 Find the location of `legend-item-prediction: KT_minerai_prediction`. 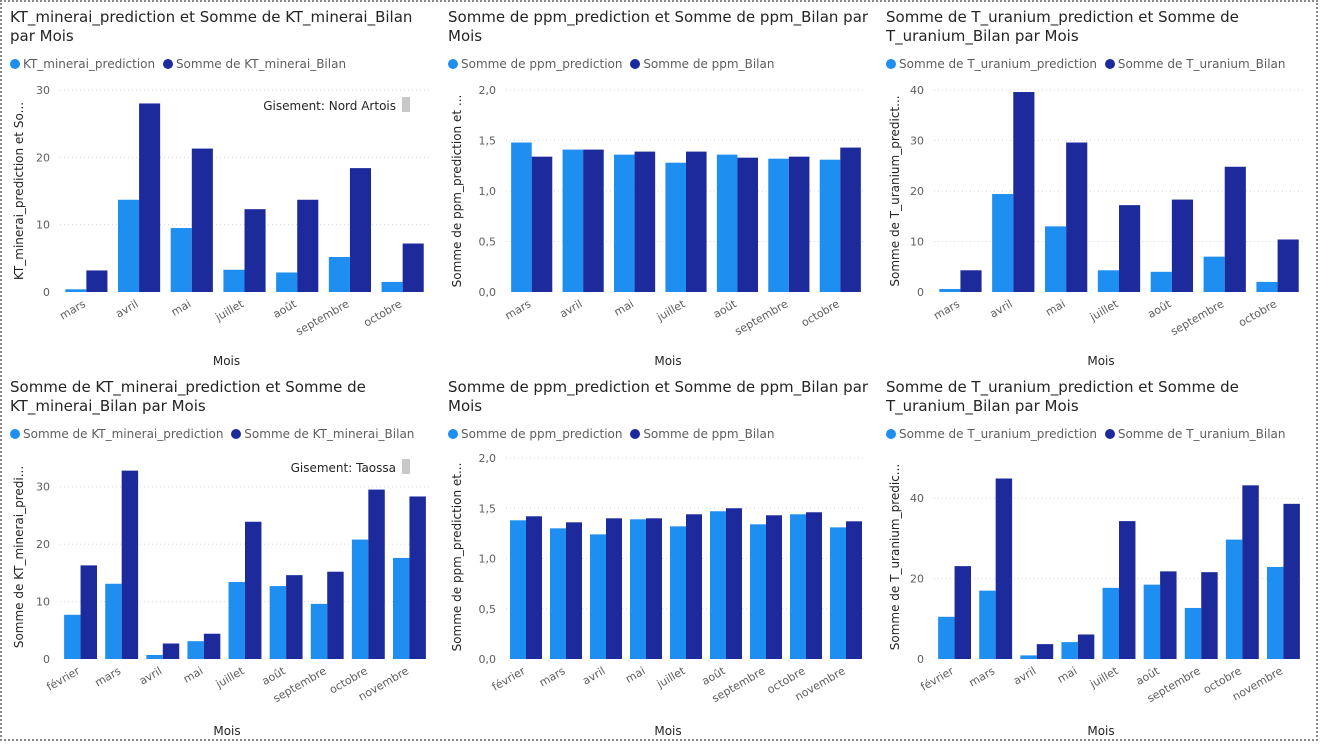

legend-item-prediction: KT_minerai_prediction is located at coordinates (82, 64).